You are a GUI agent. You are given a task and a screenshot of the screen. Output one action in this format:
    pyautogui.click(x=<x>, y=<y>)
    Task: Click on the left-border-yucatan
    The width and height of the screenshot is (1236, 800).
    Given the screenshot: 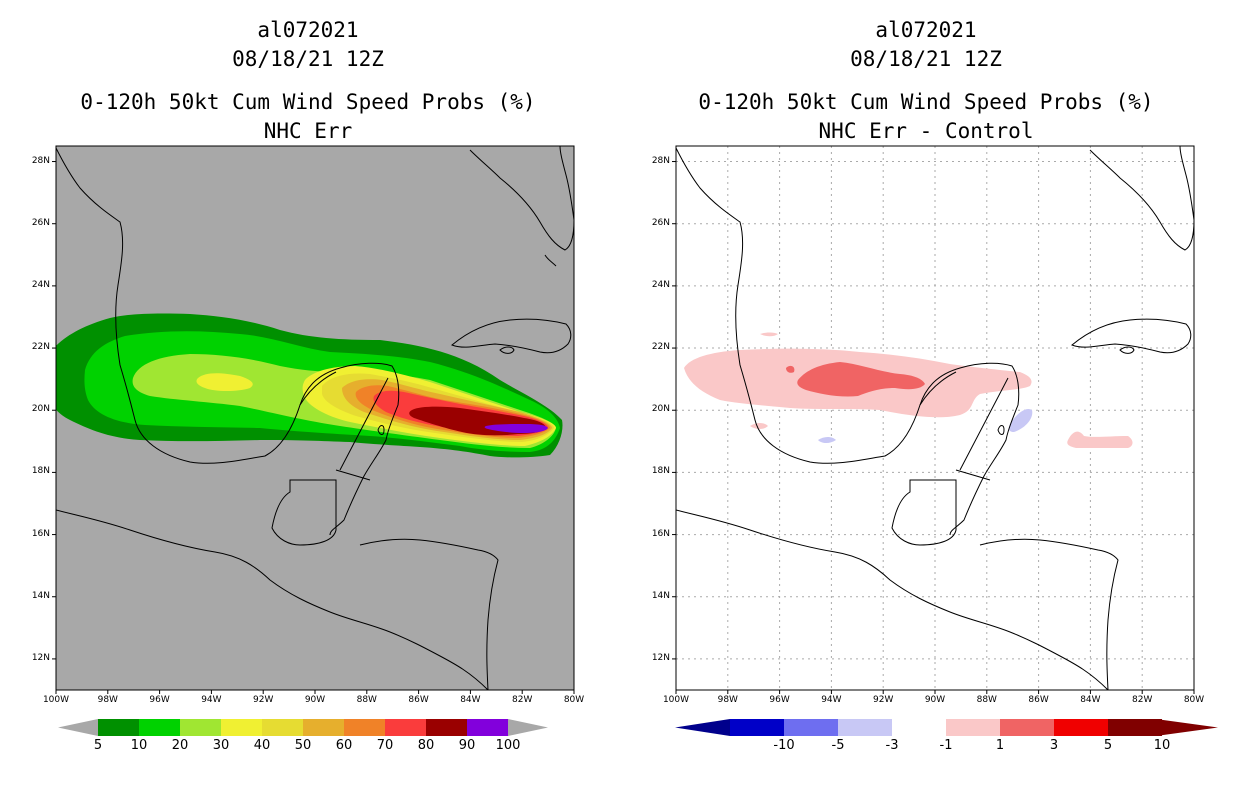 What is the action you would take?
    pyautogui.click(x=344, y=426)
    